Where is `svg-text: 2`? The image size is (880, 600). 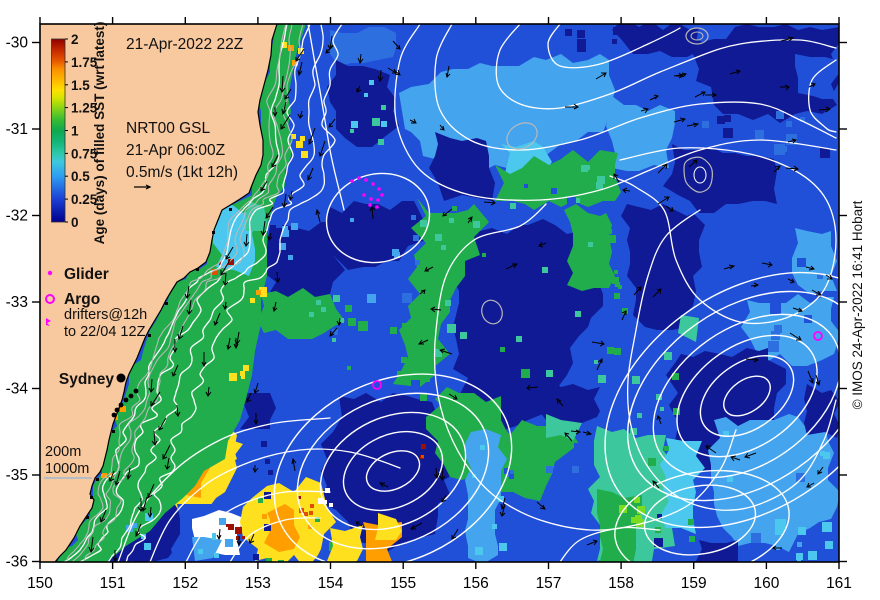 svg-text: 2 is located at coordinates (75, 39).